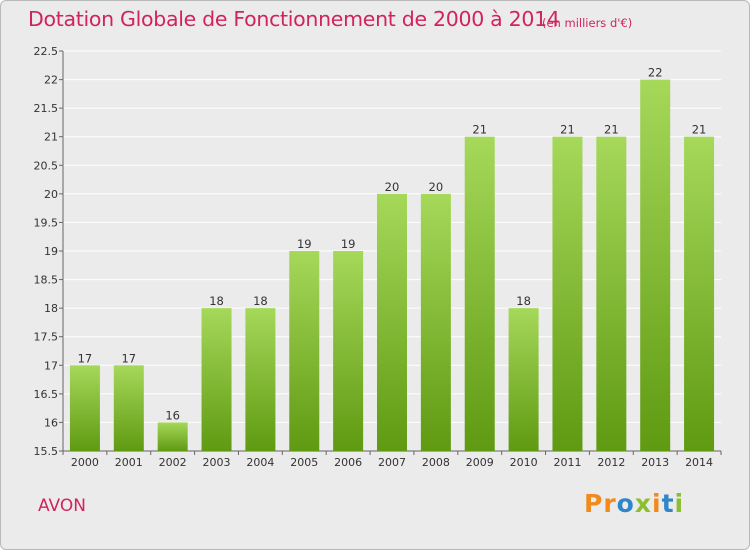 Image resolution: width=750 pixels, height=550 pixels. Describe the element at coordinates (51, 137) in the screenshot. I see `y-tick-label: 21` at that location.